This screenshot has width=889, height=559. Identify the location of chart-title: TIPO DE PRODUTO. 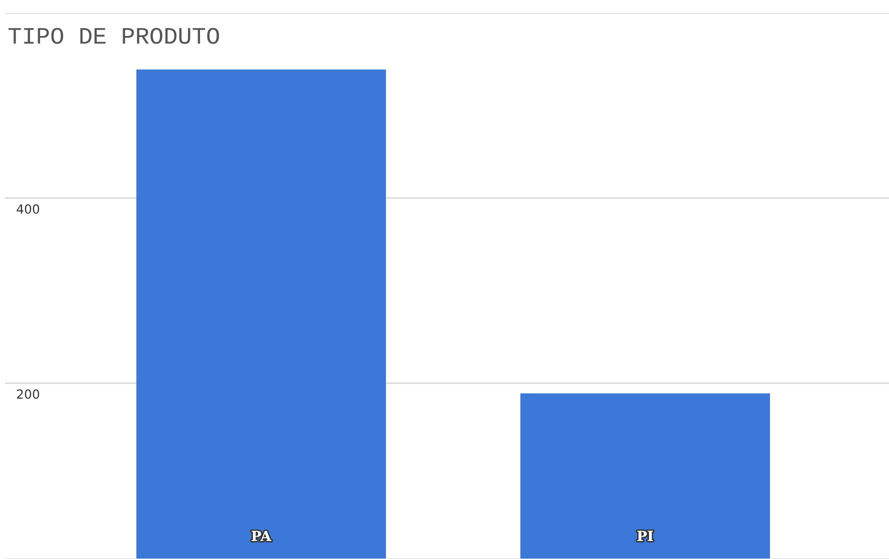
(113, 36).